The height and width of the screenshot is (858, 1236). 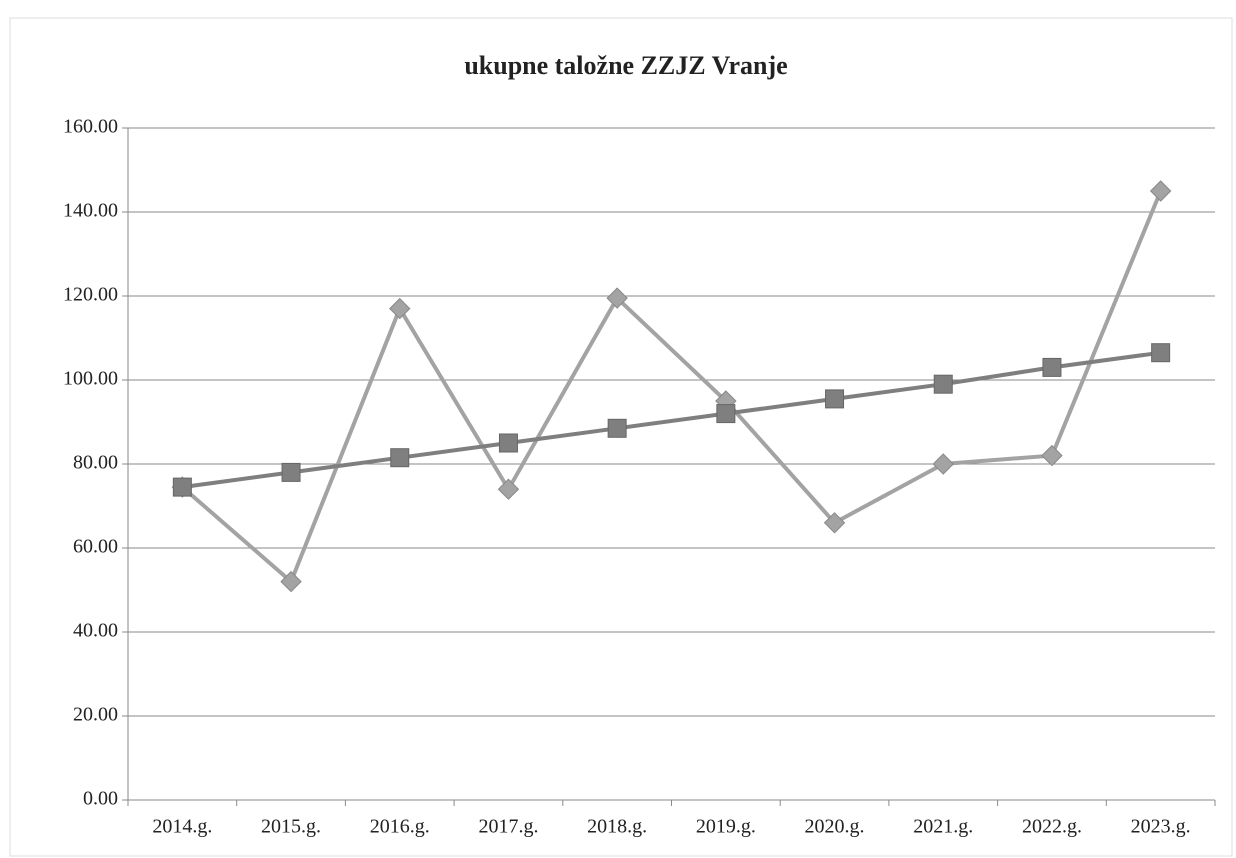 What do you see at coordinates (617, 827) in the screenshot?
I see `x-tick-label: 2018.g.` at bounding box center [617, 827].